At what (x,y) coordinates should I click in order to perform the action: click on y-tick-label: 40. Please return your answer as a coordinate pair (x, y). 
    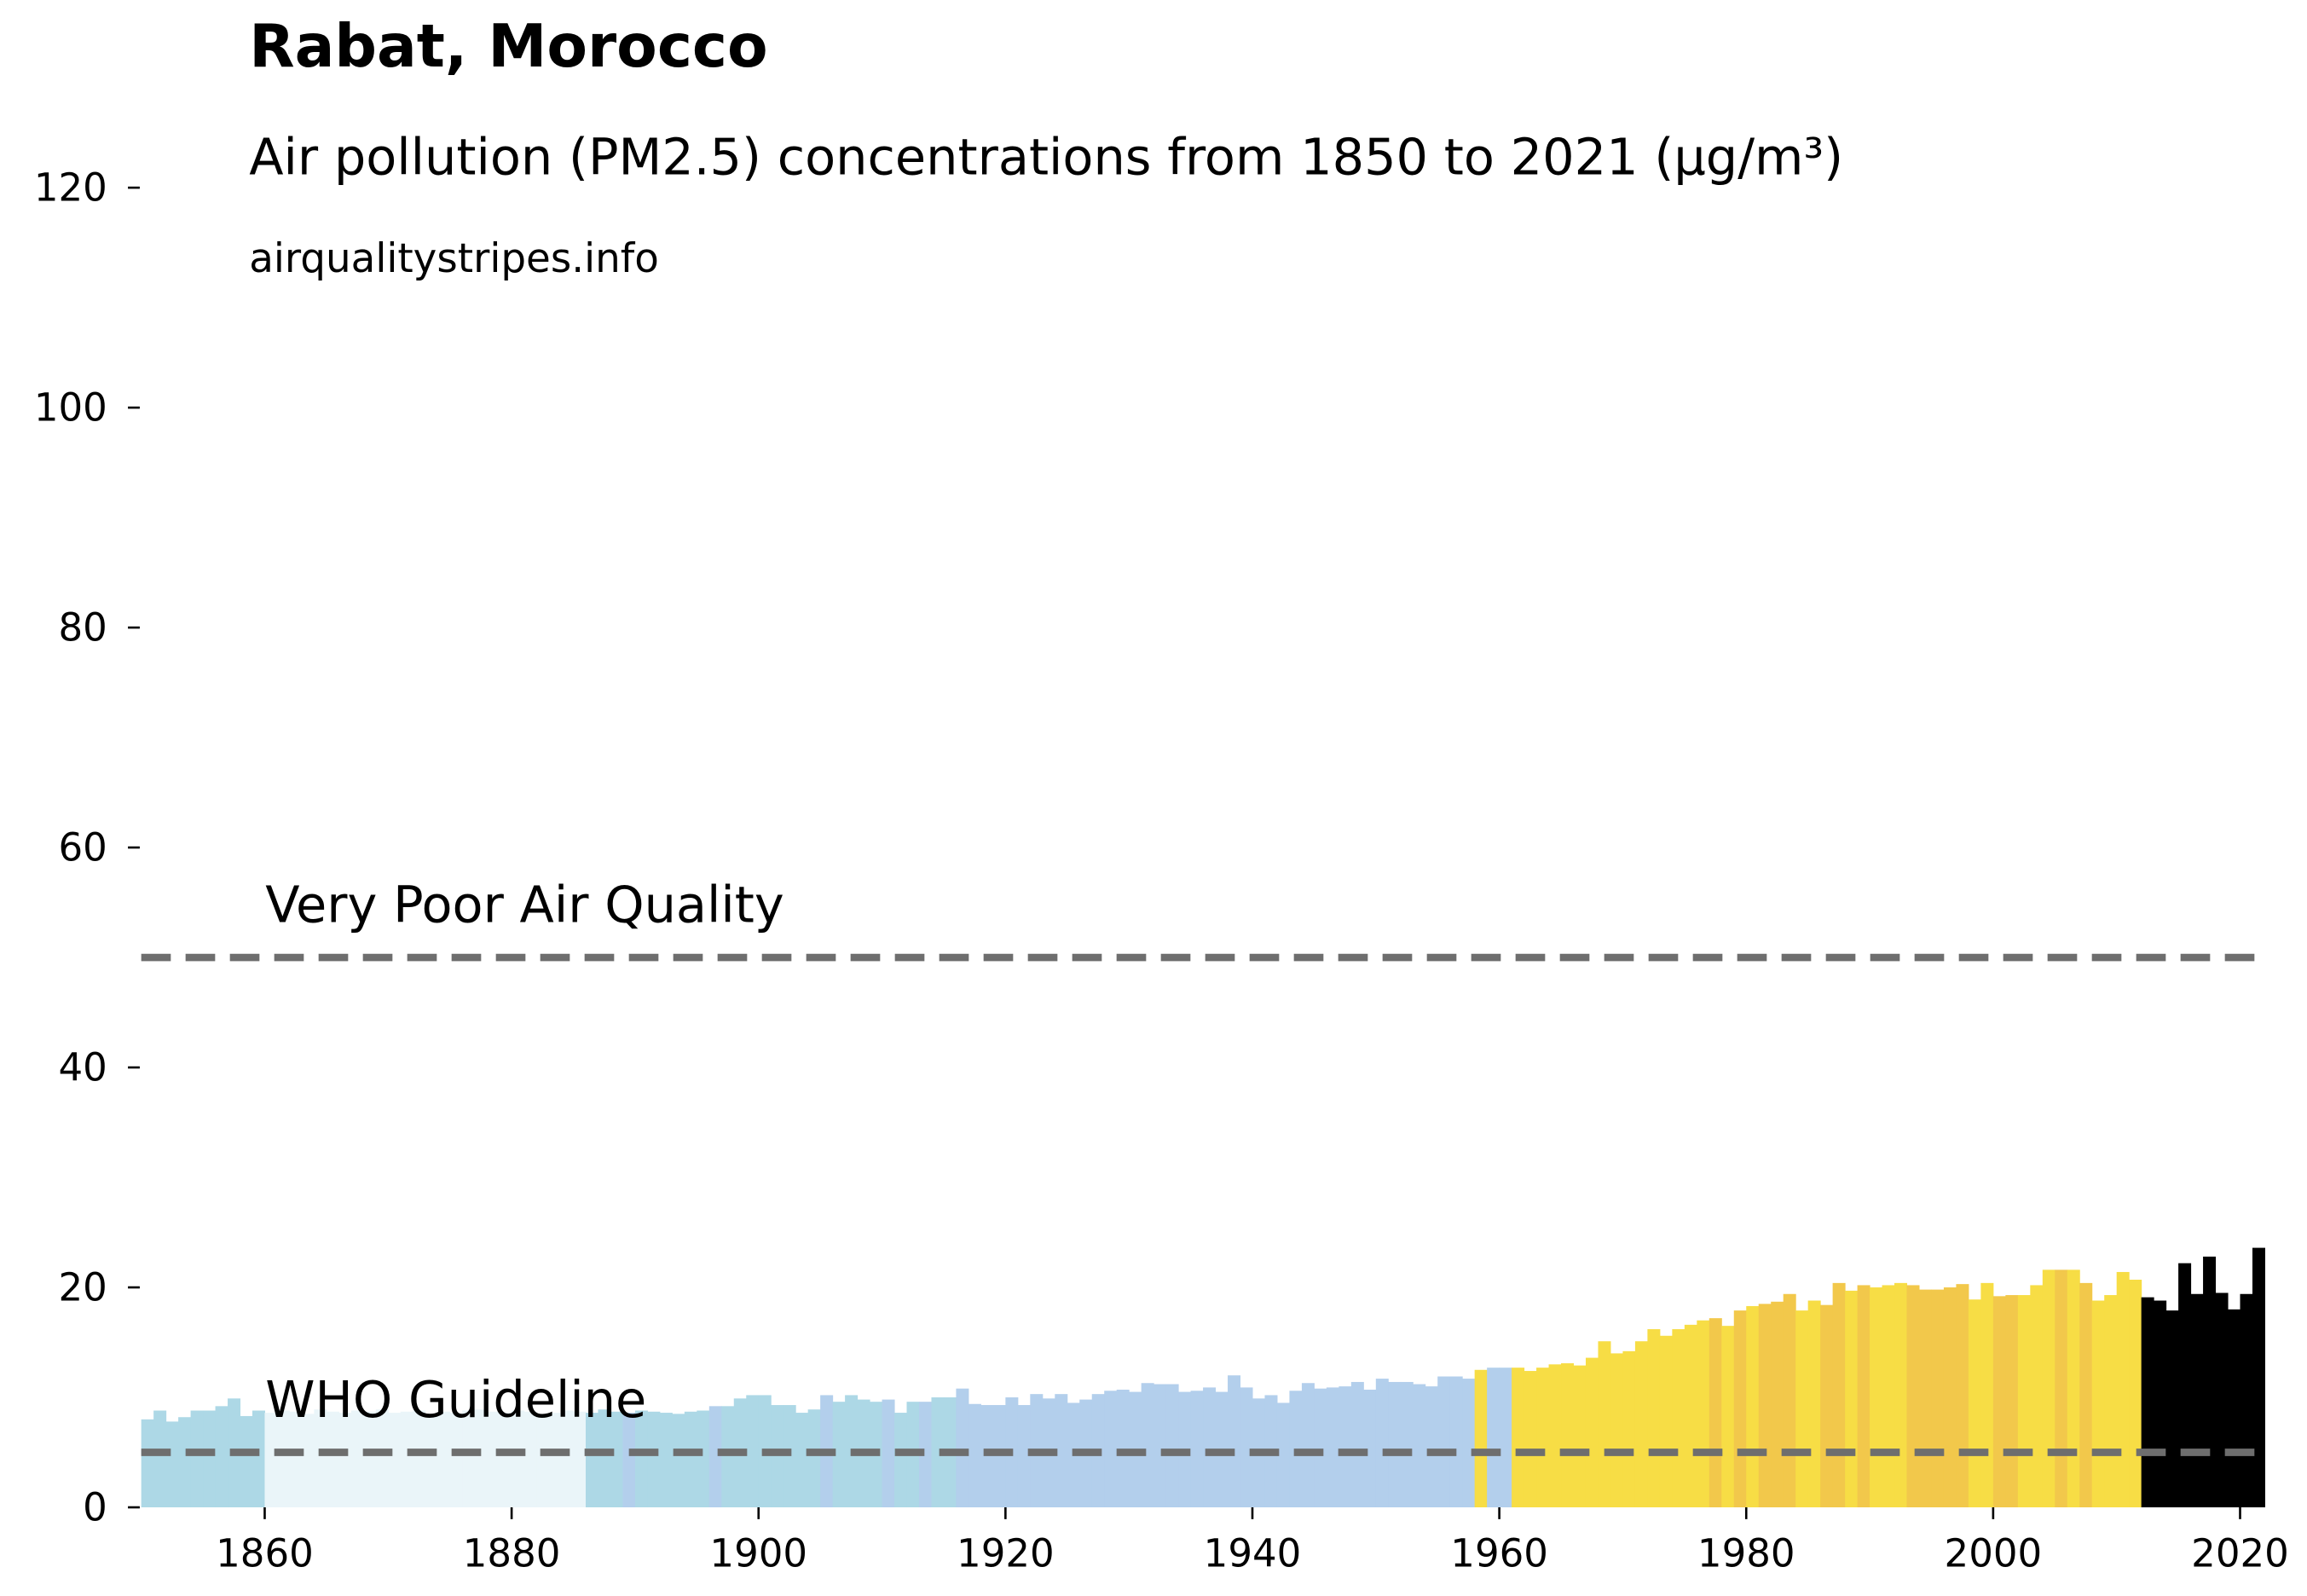
    Looking at the image, I should click on (82, 1067).